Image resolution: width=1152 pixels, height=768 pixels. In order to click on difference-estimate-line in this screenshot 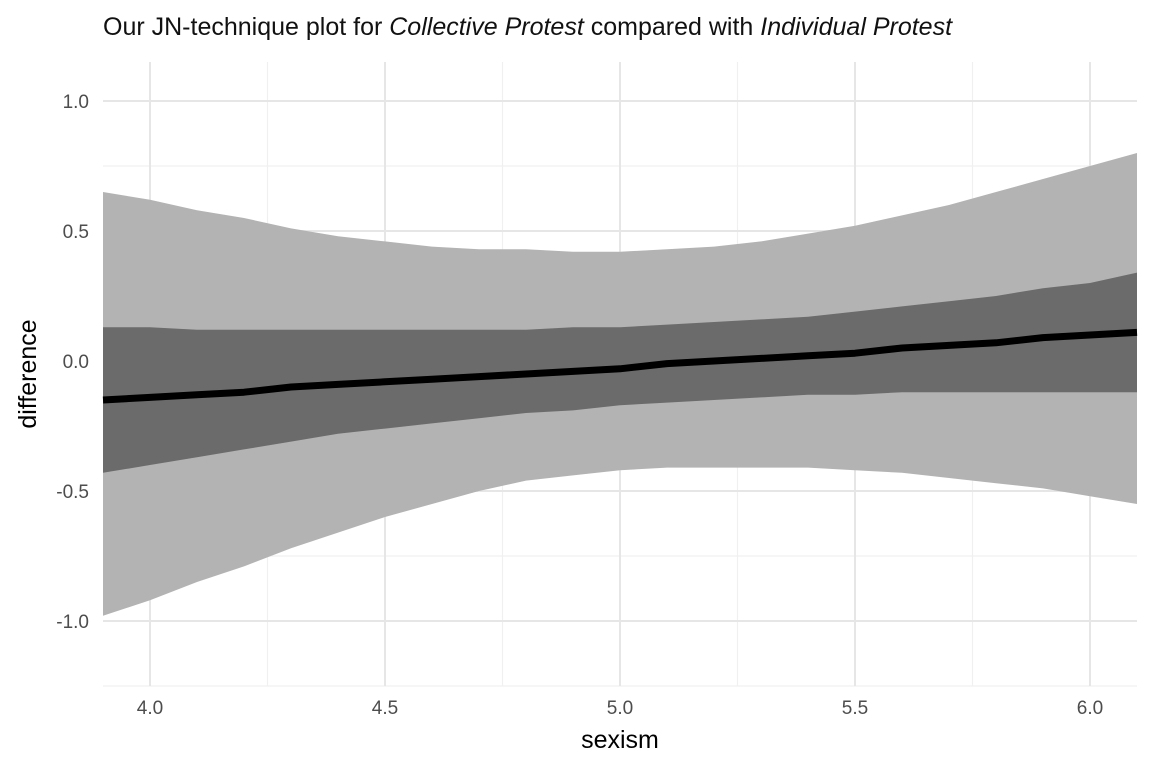, I will do `click(620, 366)`.